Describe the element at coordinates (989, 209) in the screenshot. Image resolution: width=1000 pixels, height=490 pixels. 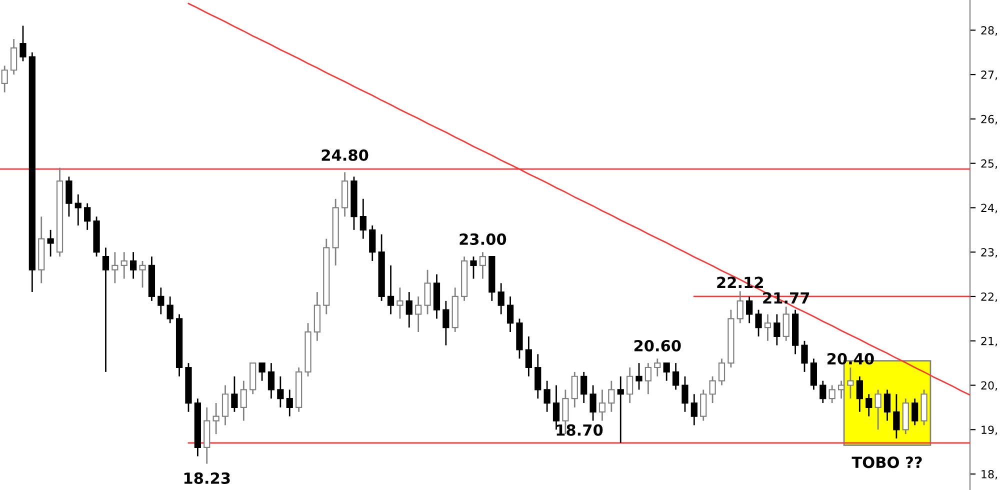
I see `y-tick-label: 24,` at that location.